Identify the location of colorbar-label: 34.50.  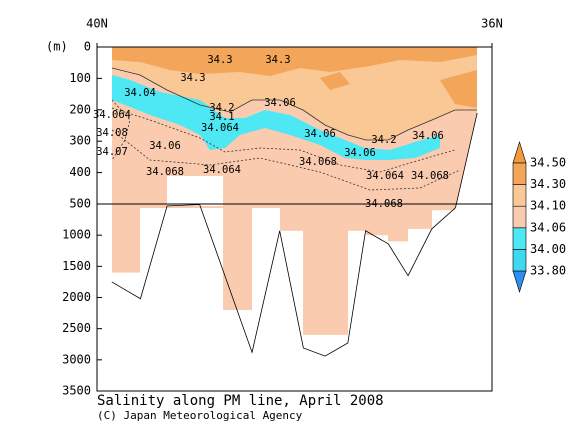
(548, 163).